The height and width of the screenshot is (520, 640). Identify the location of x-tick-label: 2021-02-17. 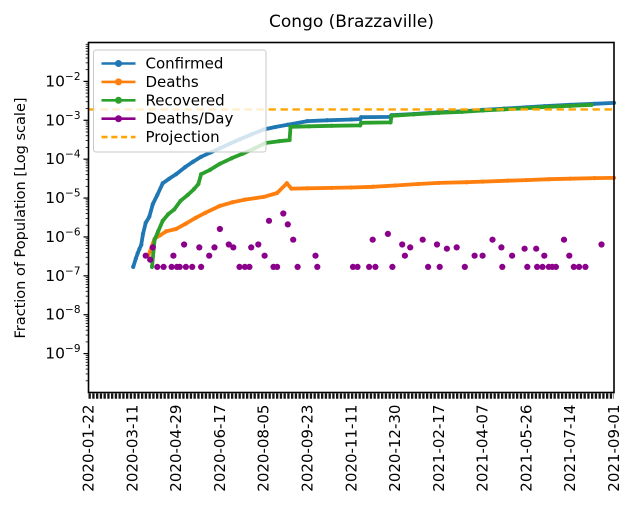
(439, 448).